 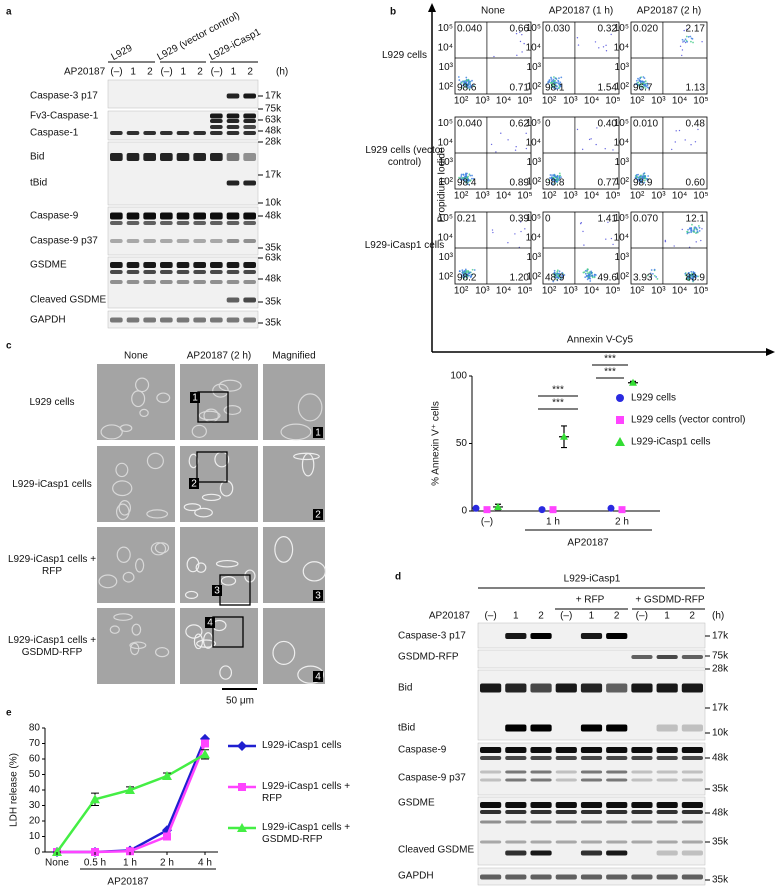 I want to click on band-label: tBid, so click(x=38, y=183).